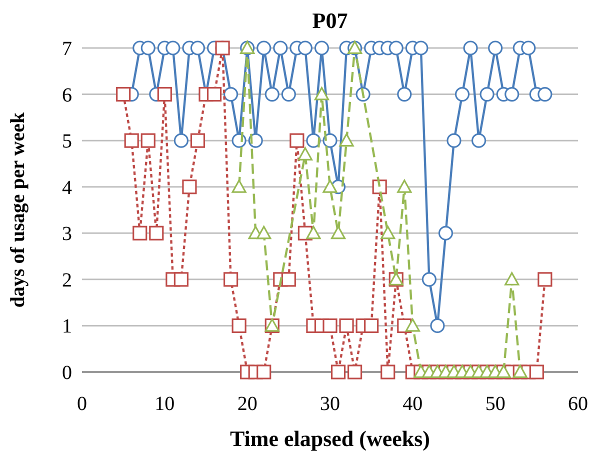 The height and width of the screenshot is (454, 597). What do you see at coordinates (82, 404) in the screenshot?
I see `x-tick-label: 0` at bounding box center [82, 404].